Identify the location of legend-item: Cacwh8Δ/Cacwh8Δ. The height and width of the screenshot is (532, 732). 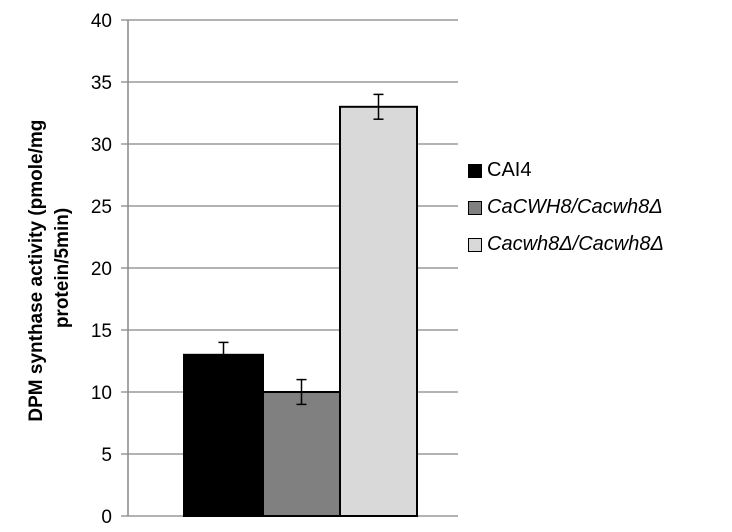
(566, 244).